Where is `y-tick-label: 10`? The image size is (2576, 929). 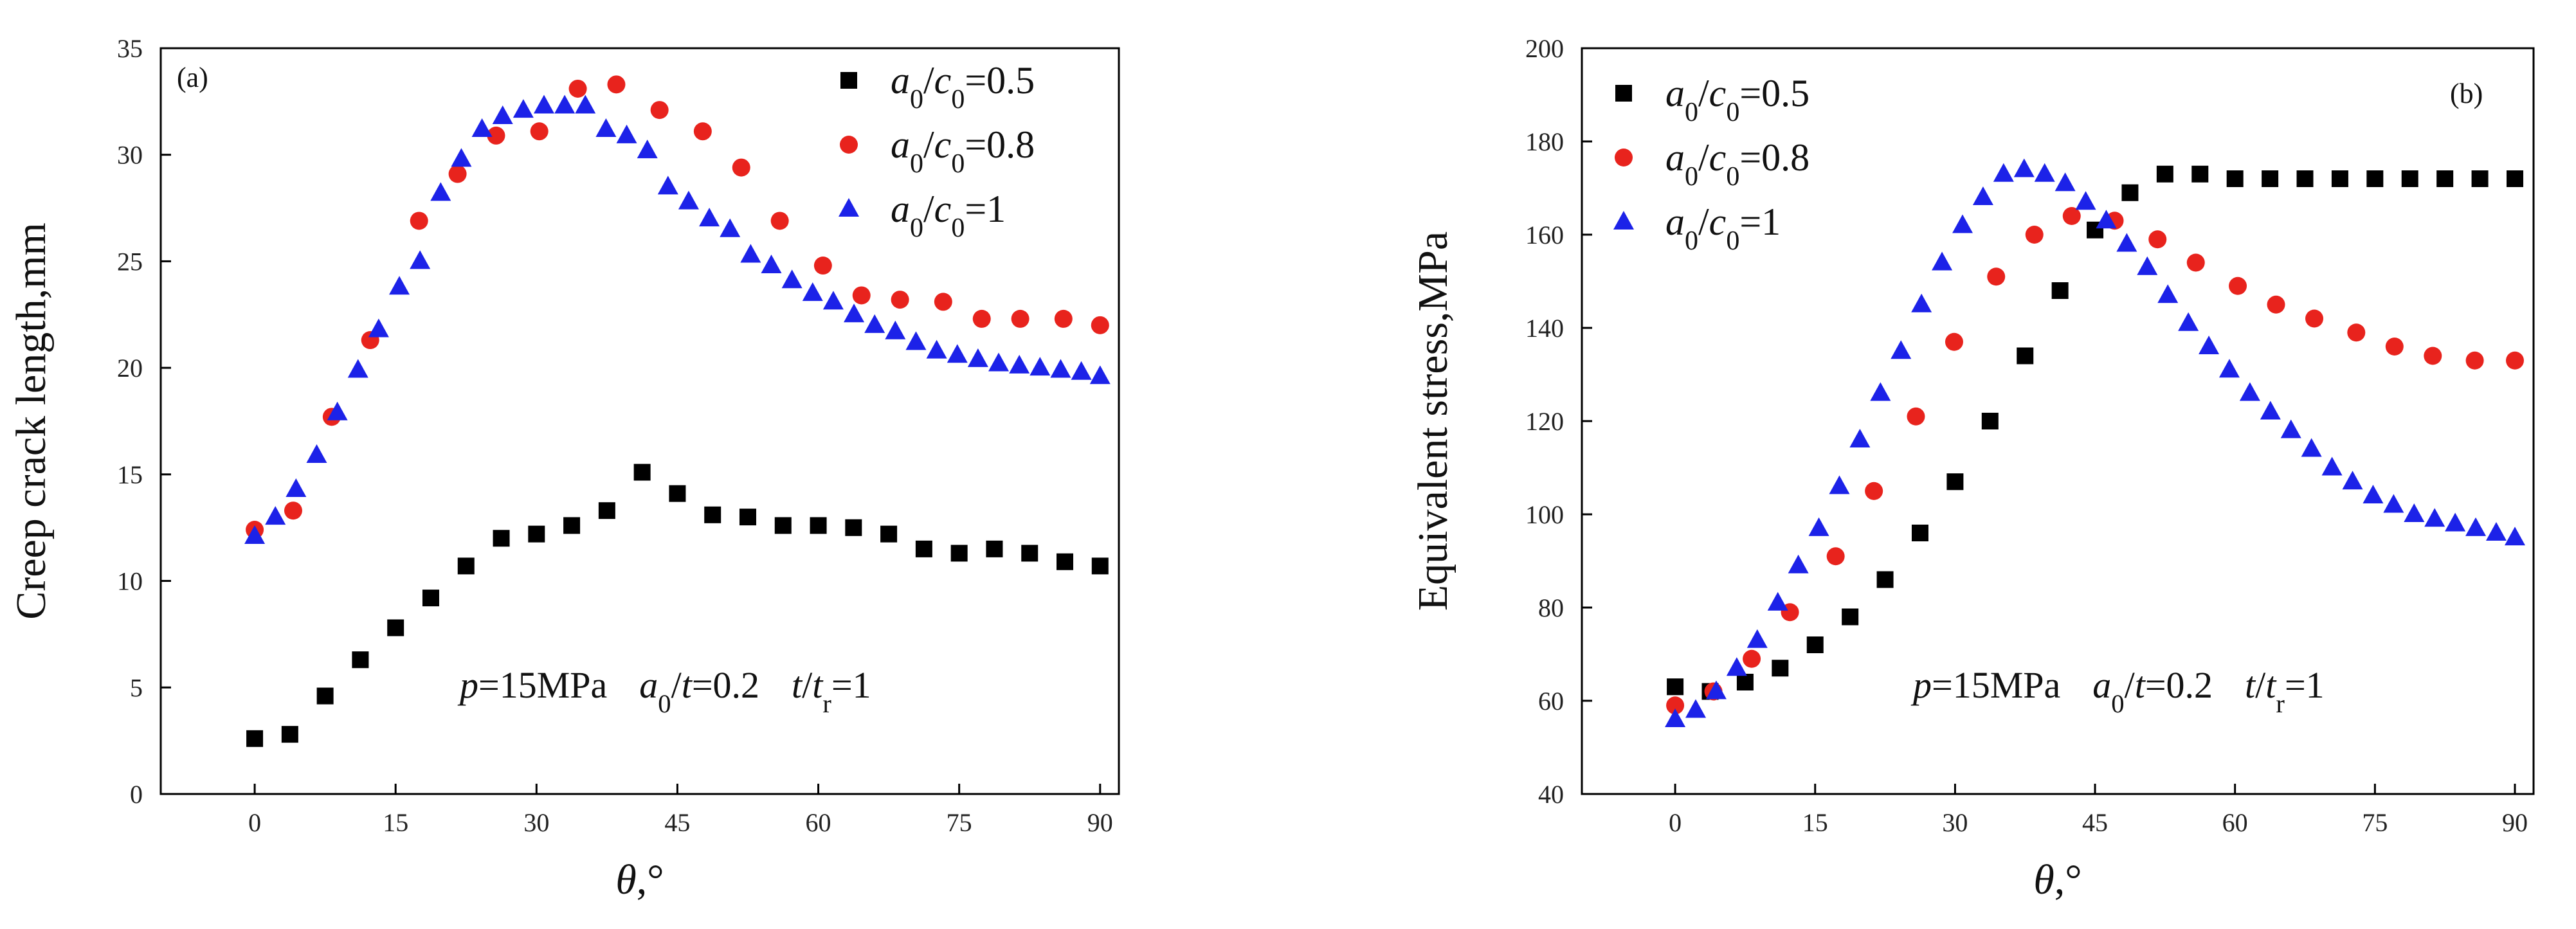 y-tick-label: 10 is located at coordinates (130, 581).